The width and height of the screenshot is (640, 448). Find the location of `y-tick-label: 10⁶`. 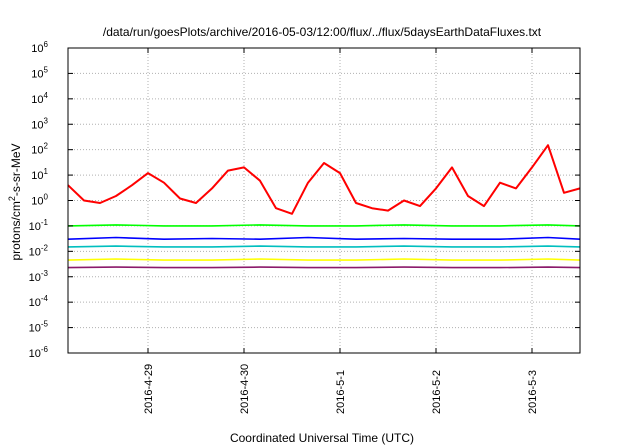

y-tick-label: 10⁶ is located at coordinates (39, 47).